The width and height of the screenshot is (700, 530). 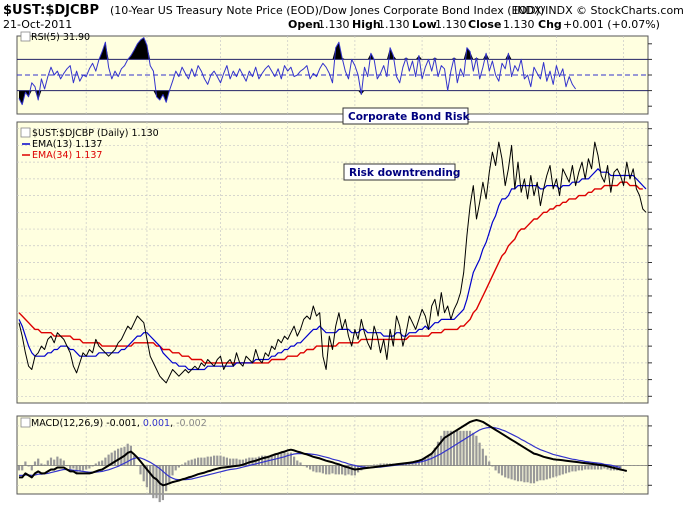 What do you see at coordinates (51, 10) in the screenshot?
I see `chart-symbol: $UST:$DJCBP` at bounding box center [51, 10].